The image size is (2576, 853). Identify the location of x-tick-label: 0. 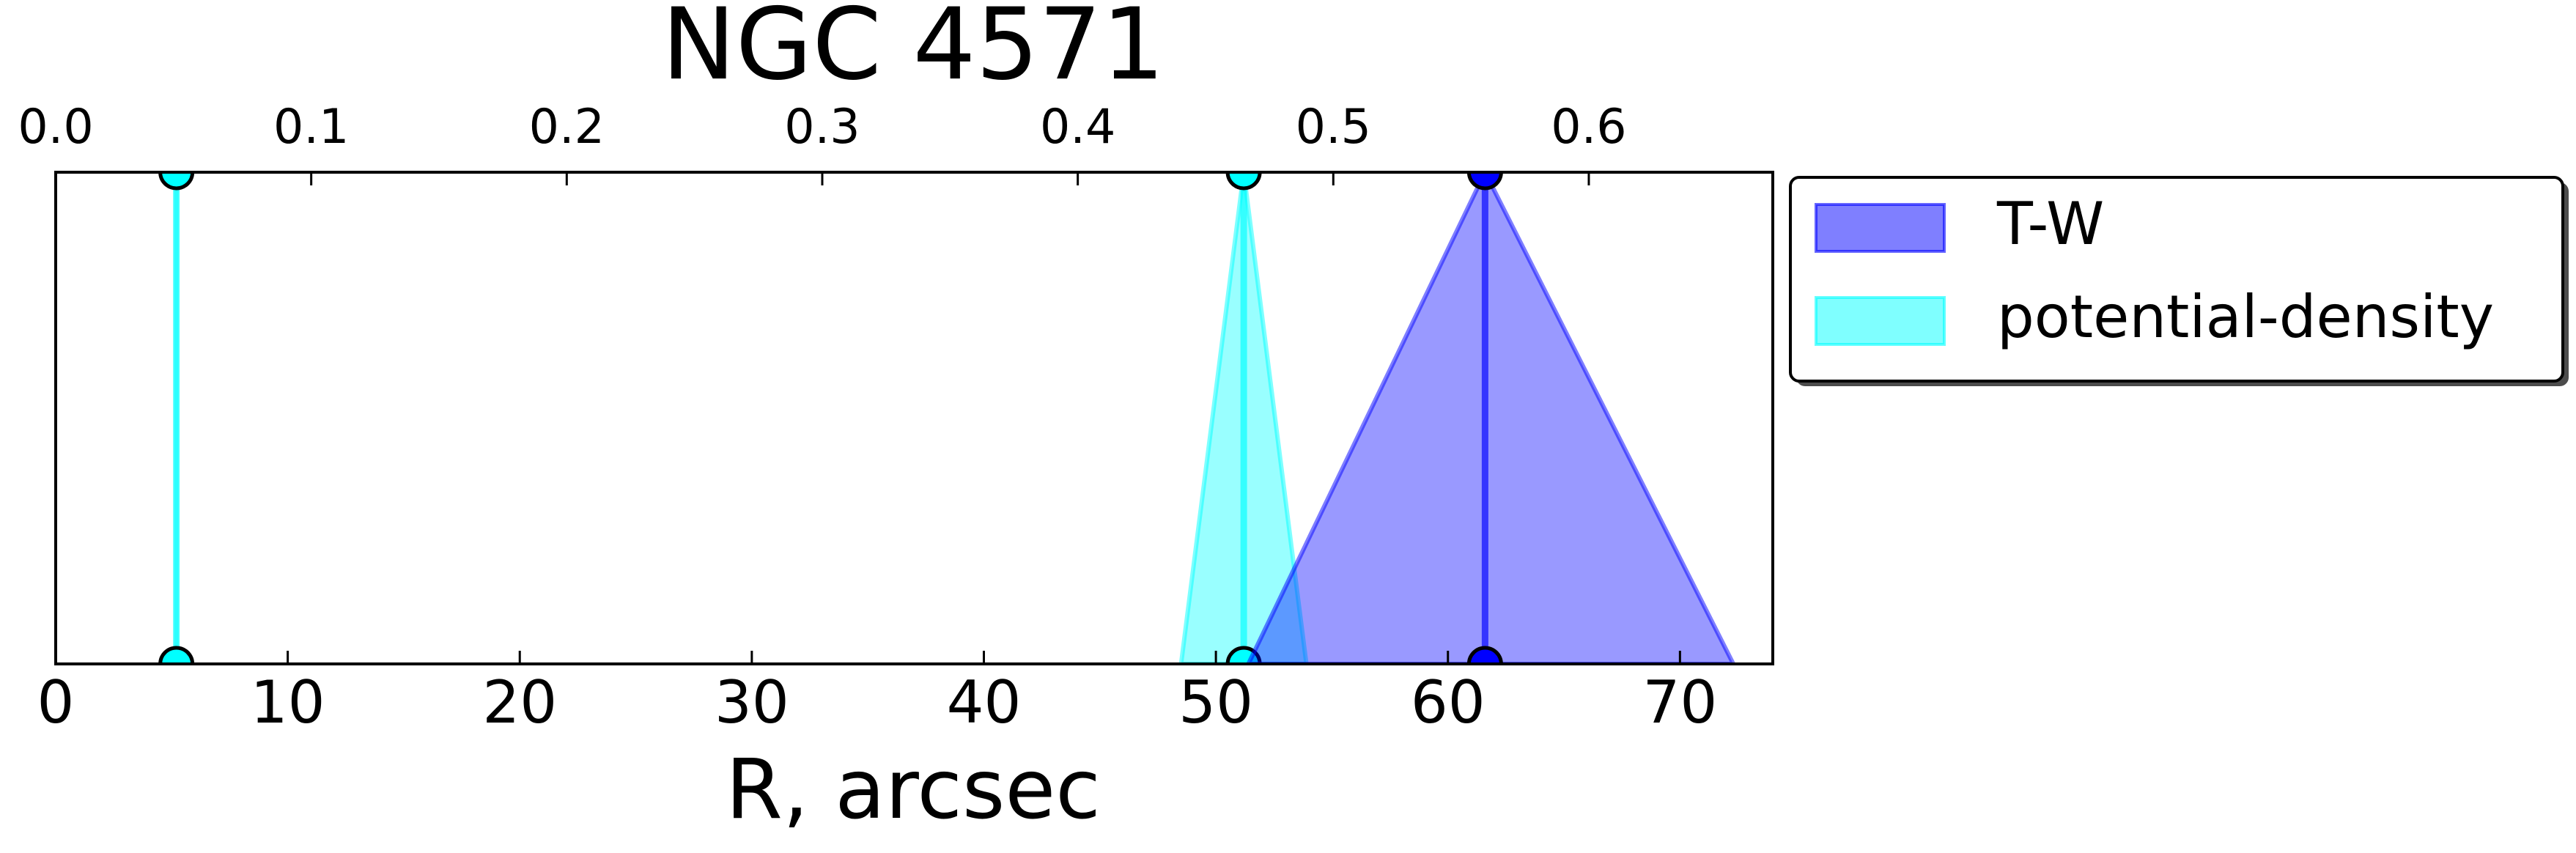
(56, 702).